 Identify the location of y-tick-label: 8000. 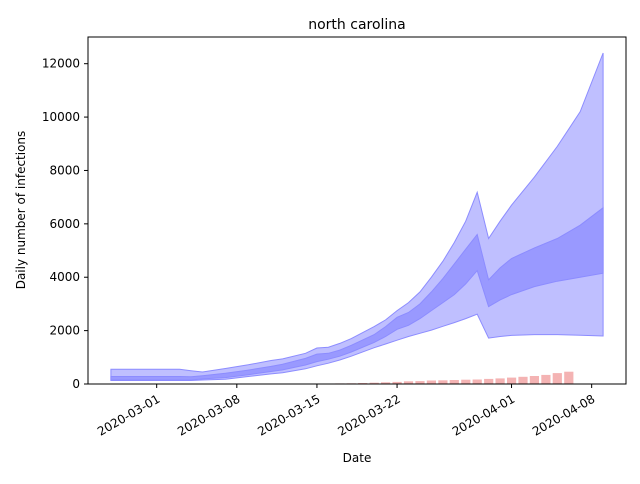
(64, 170).